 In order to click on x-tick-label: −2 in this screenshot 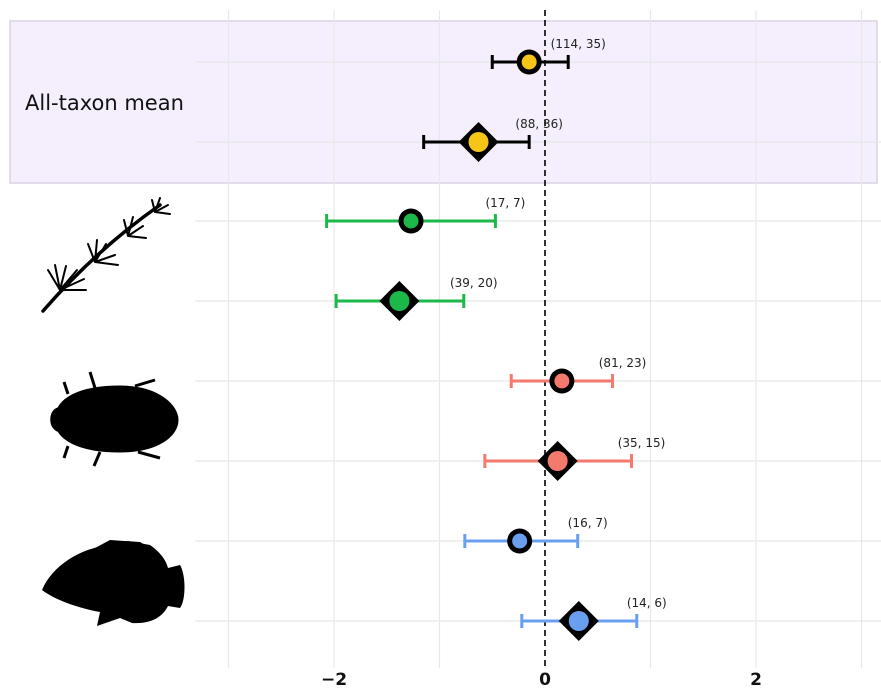, I will do `click(334, 680)`.